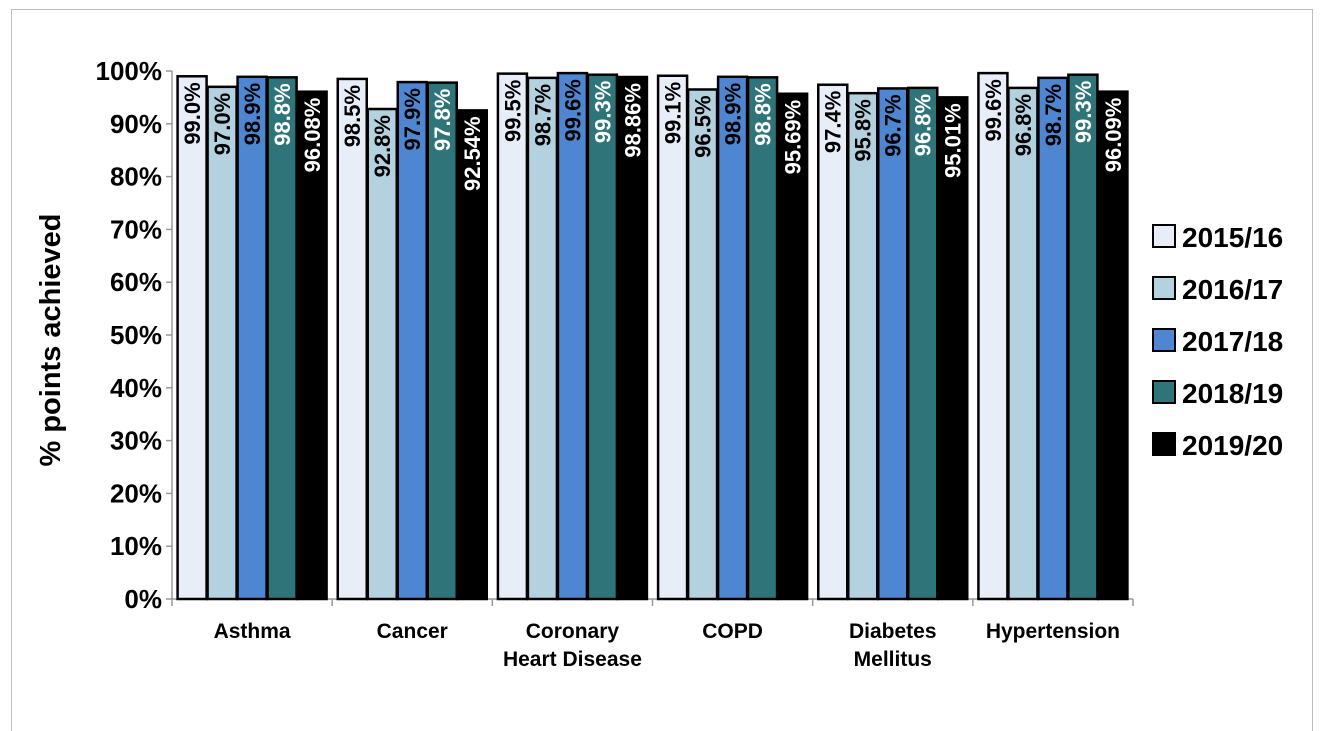 This screenshot has height=731, width=1325. I want to click on x-tick-label: Hypertension, so click(1053, 631).